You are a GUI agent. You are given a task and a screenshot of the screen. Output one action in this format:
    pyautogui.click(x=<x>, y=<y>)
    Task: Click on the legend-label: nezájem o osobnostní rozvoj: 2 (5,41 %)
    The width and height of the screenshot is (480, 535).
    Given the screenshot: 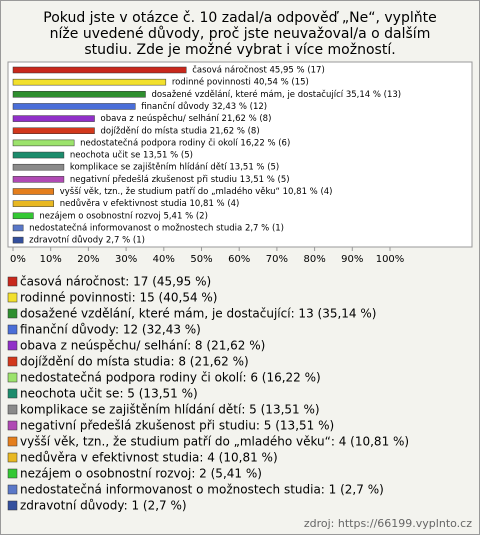 What is the action you would take?
    pyautogui.click(x=141, y=474)
    